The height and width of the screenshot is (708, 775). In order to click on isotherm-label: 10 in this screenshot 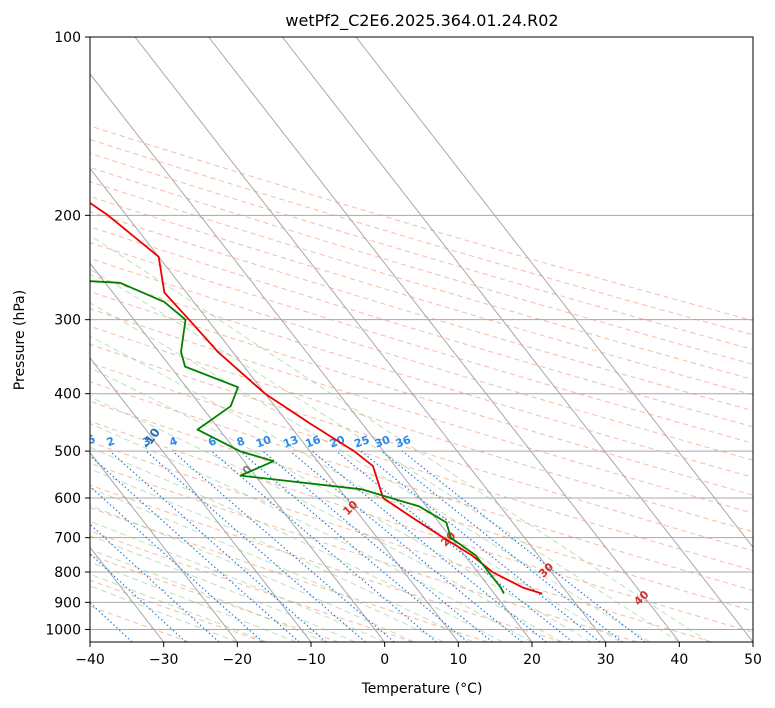, I will do `click(350, 508)`.